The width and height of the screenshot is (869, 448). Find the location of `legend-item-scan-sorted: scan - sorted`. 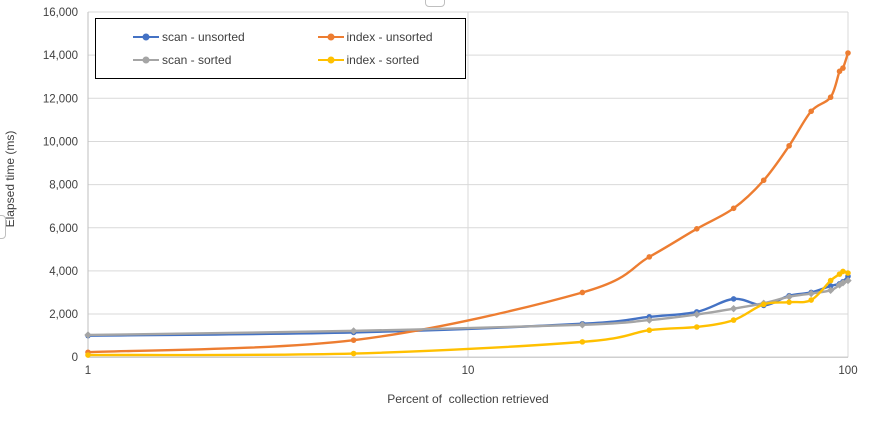

legend-item-scan-sorted: scan - sorted is located at coordinates (188, 60).